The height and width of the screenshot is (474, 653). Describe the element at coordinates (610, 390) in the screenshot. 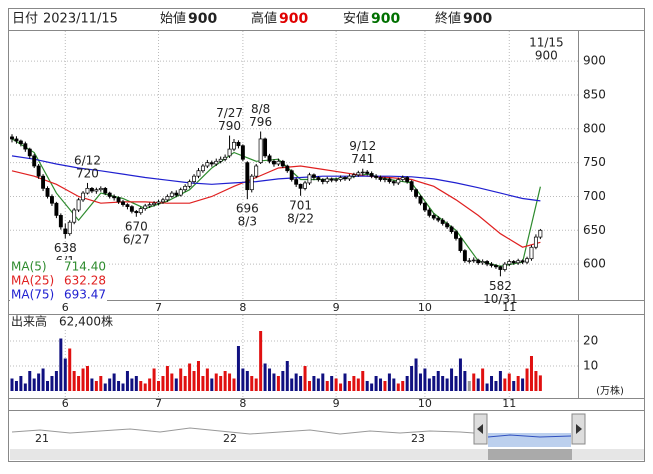

I see `volume-unit: (万株)` at that location.